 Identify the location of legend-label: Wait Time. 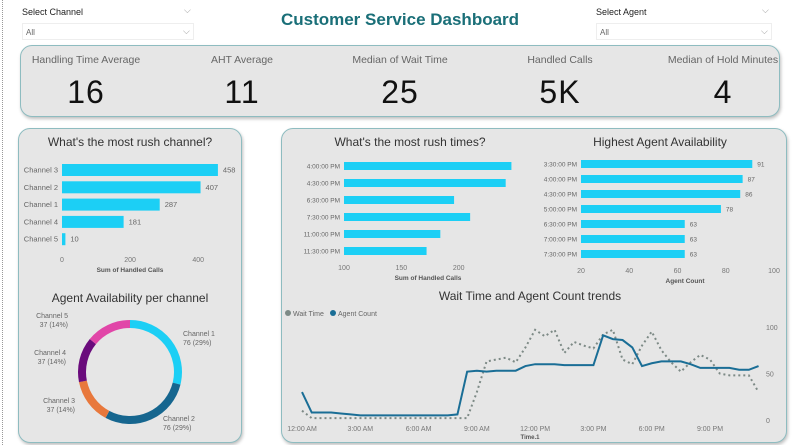
(308, 314).